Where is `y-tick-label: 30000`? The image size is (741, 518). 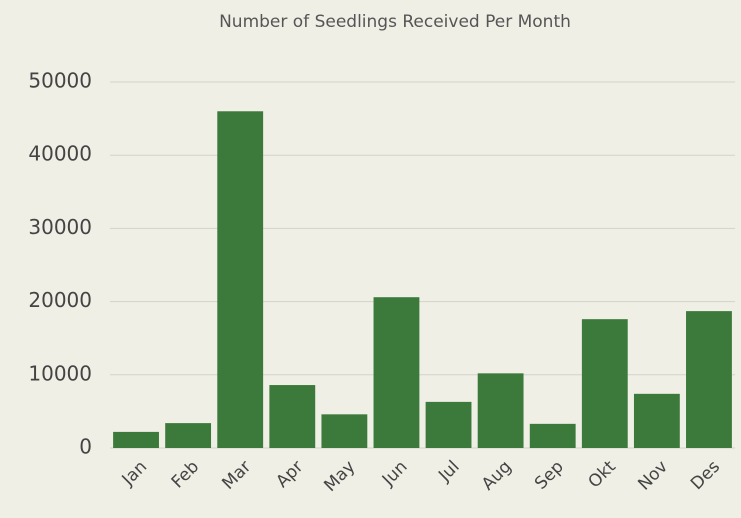
y-tick-label: 30000 is located at coordinates (60, 227).